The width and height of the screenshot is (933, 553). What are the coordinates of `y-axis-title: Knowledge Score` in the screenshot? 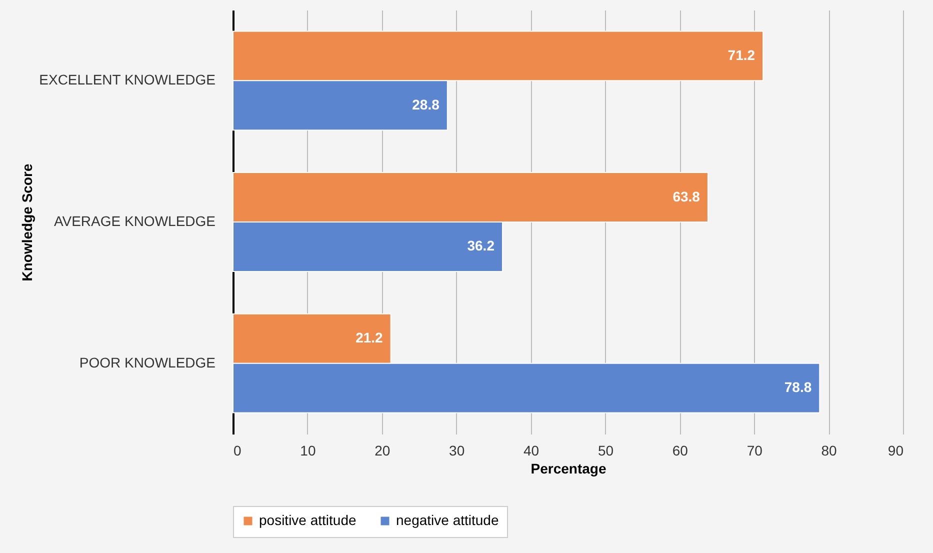 It's located at (26, 223).